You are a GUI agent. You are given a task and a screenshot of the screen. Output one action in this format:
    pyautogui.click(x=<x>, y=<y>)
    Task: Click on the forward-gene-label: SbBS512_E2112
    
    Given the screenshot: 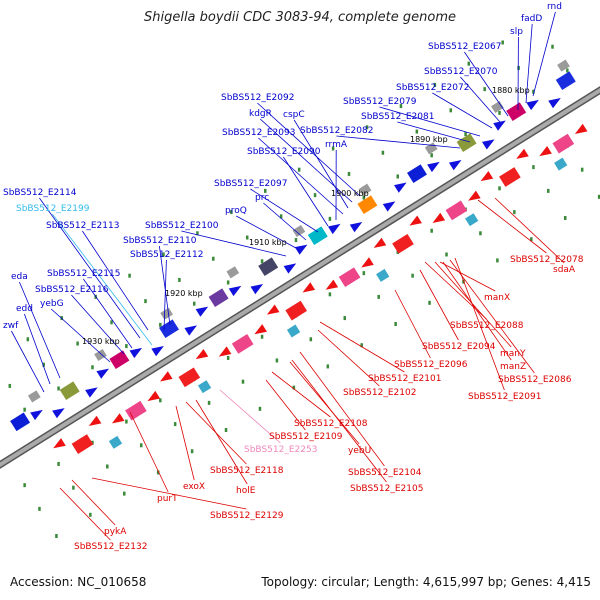 What is the action you would take?
    pyautogui.click(x=166, y=255)
    